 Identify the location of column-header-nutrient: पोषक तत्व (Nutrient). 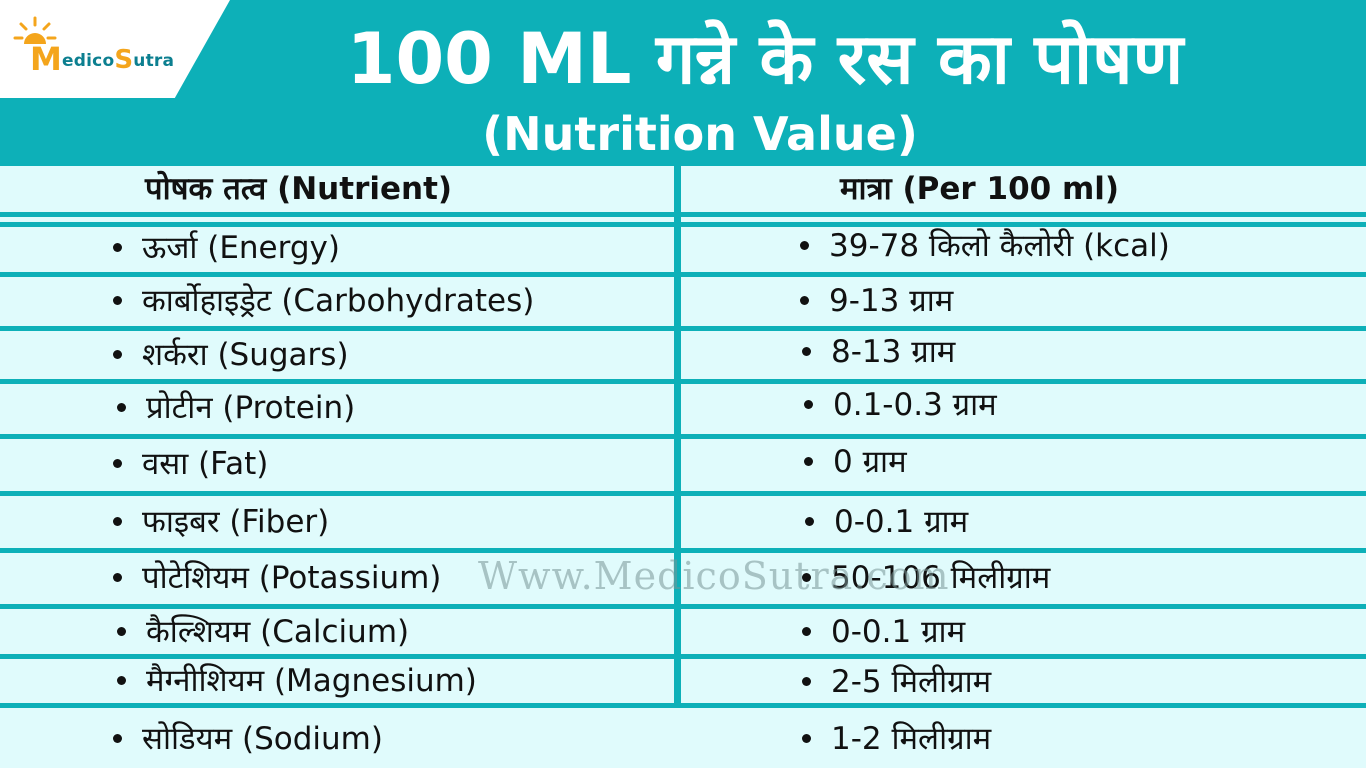
(299, 189).